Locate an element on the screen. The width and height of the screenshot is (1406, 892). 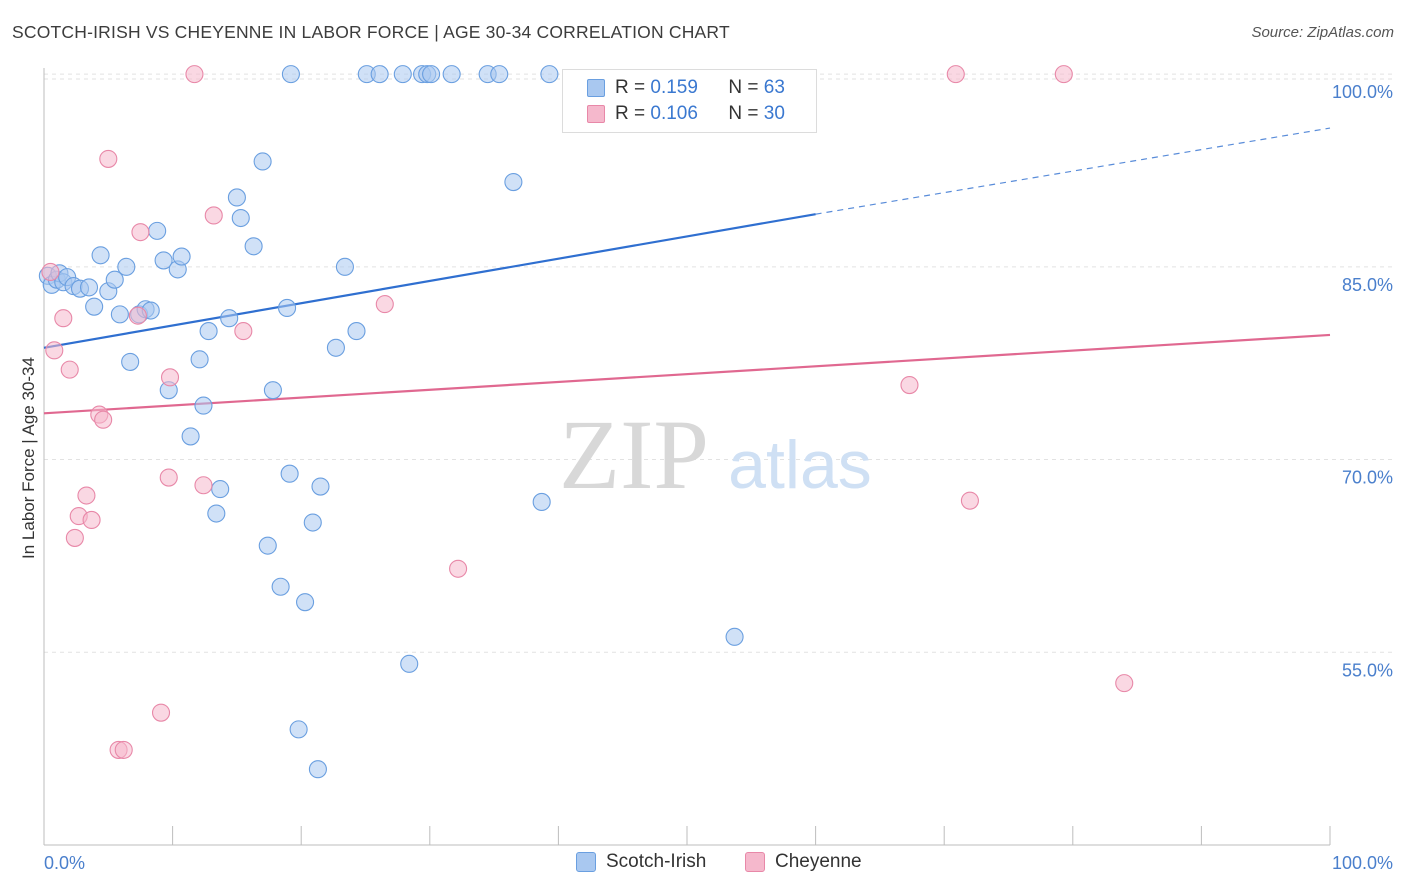
legend-swatch-cheyenne is located at coordinates (596, 114).